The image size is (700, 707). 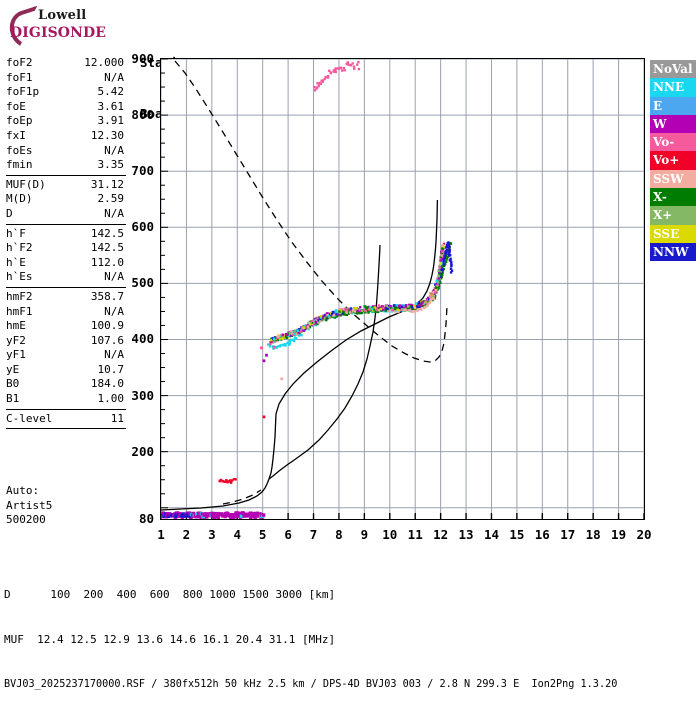 I want to click on legend-item-nne: NNE, so click(x=673, y=87).